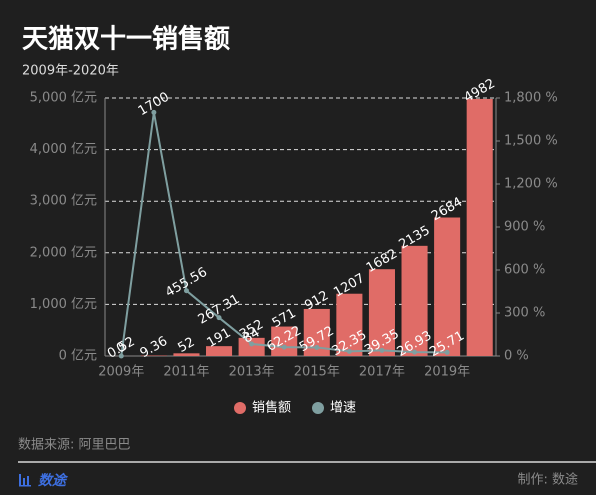  Describe the element at coordinates (343, 408) in the screenshot. I see `legend-label: 增速` at that location.